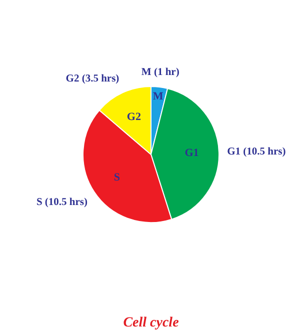  Describe the element at coordinates (160, 72) in the screenshot. I see `data-label: M (1 hr)` at that location.